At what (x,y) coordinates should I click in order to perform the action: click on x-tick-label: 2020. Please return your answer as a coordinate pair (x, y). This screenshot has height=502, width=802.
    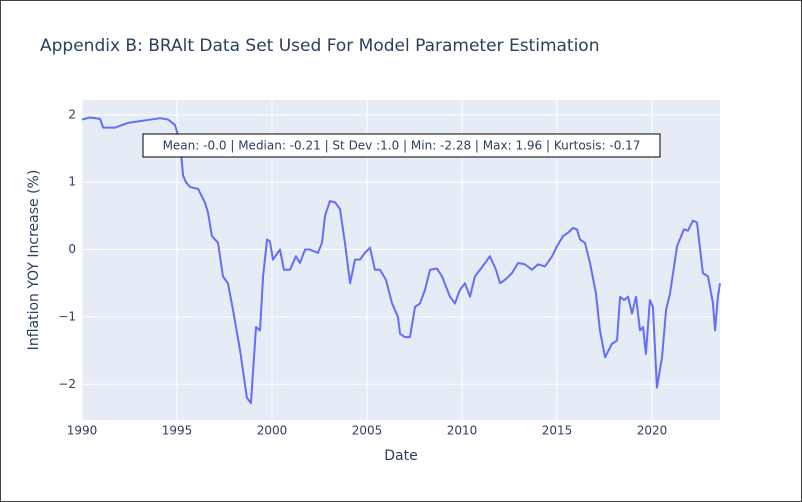
    Looking at the image, I should click on (652, 431).